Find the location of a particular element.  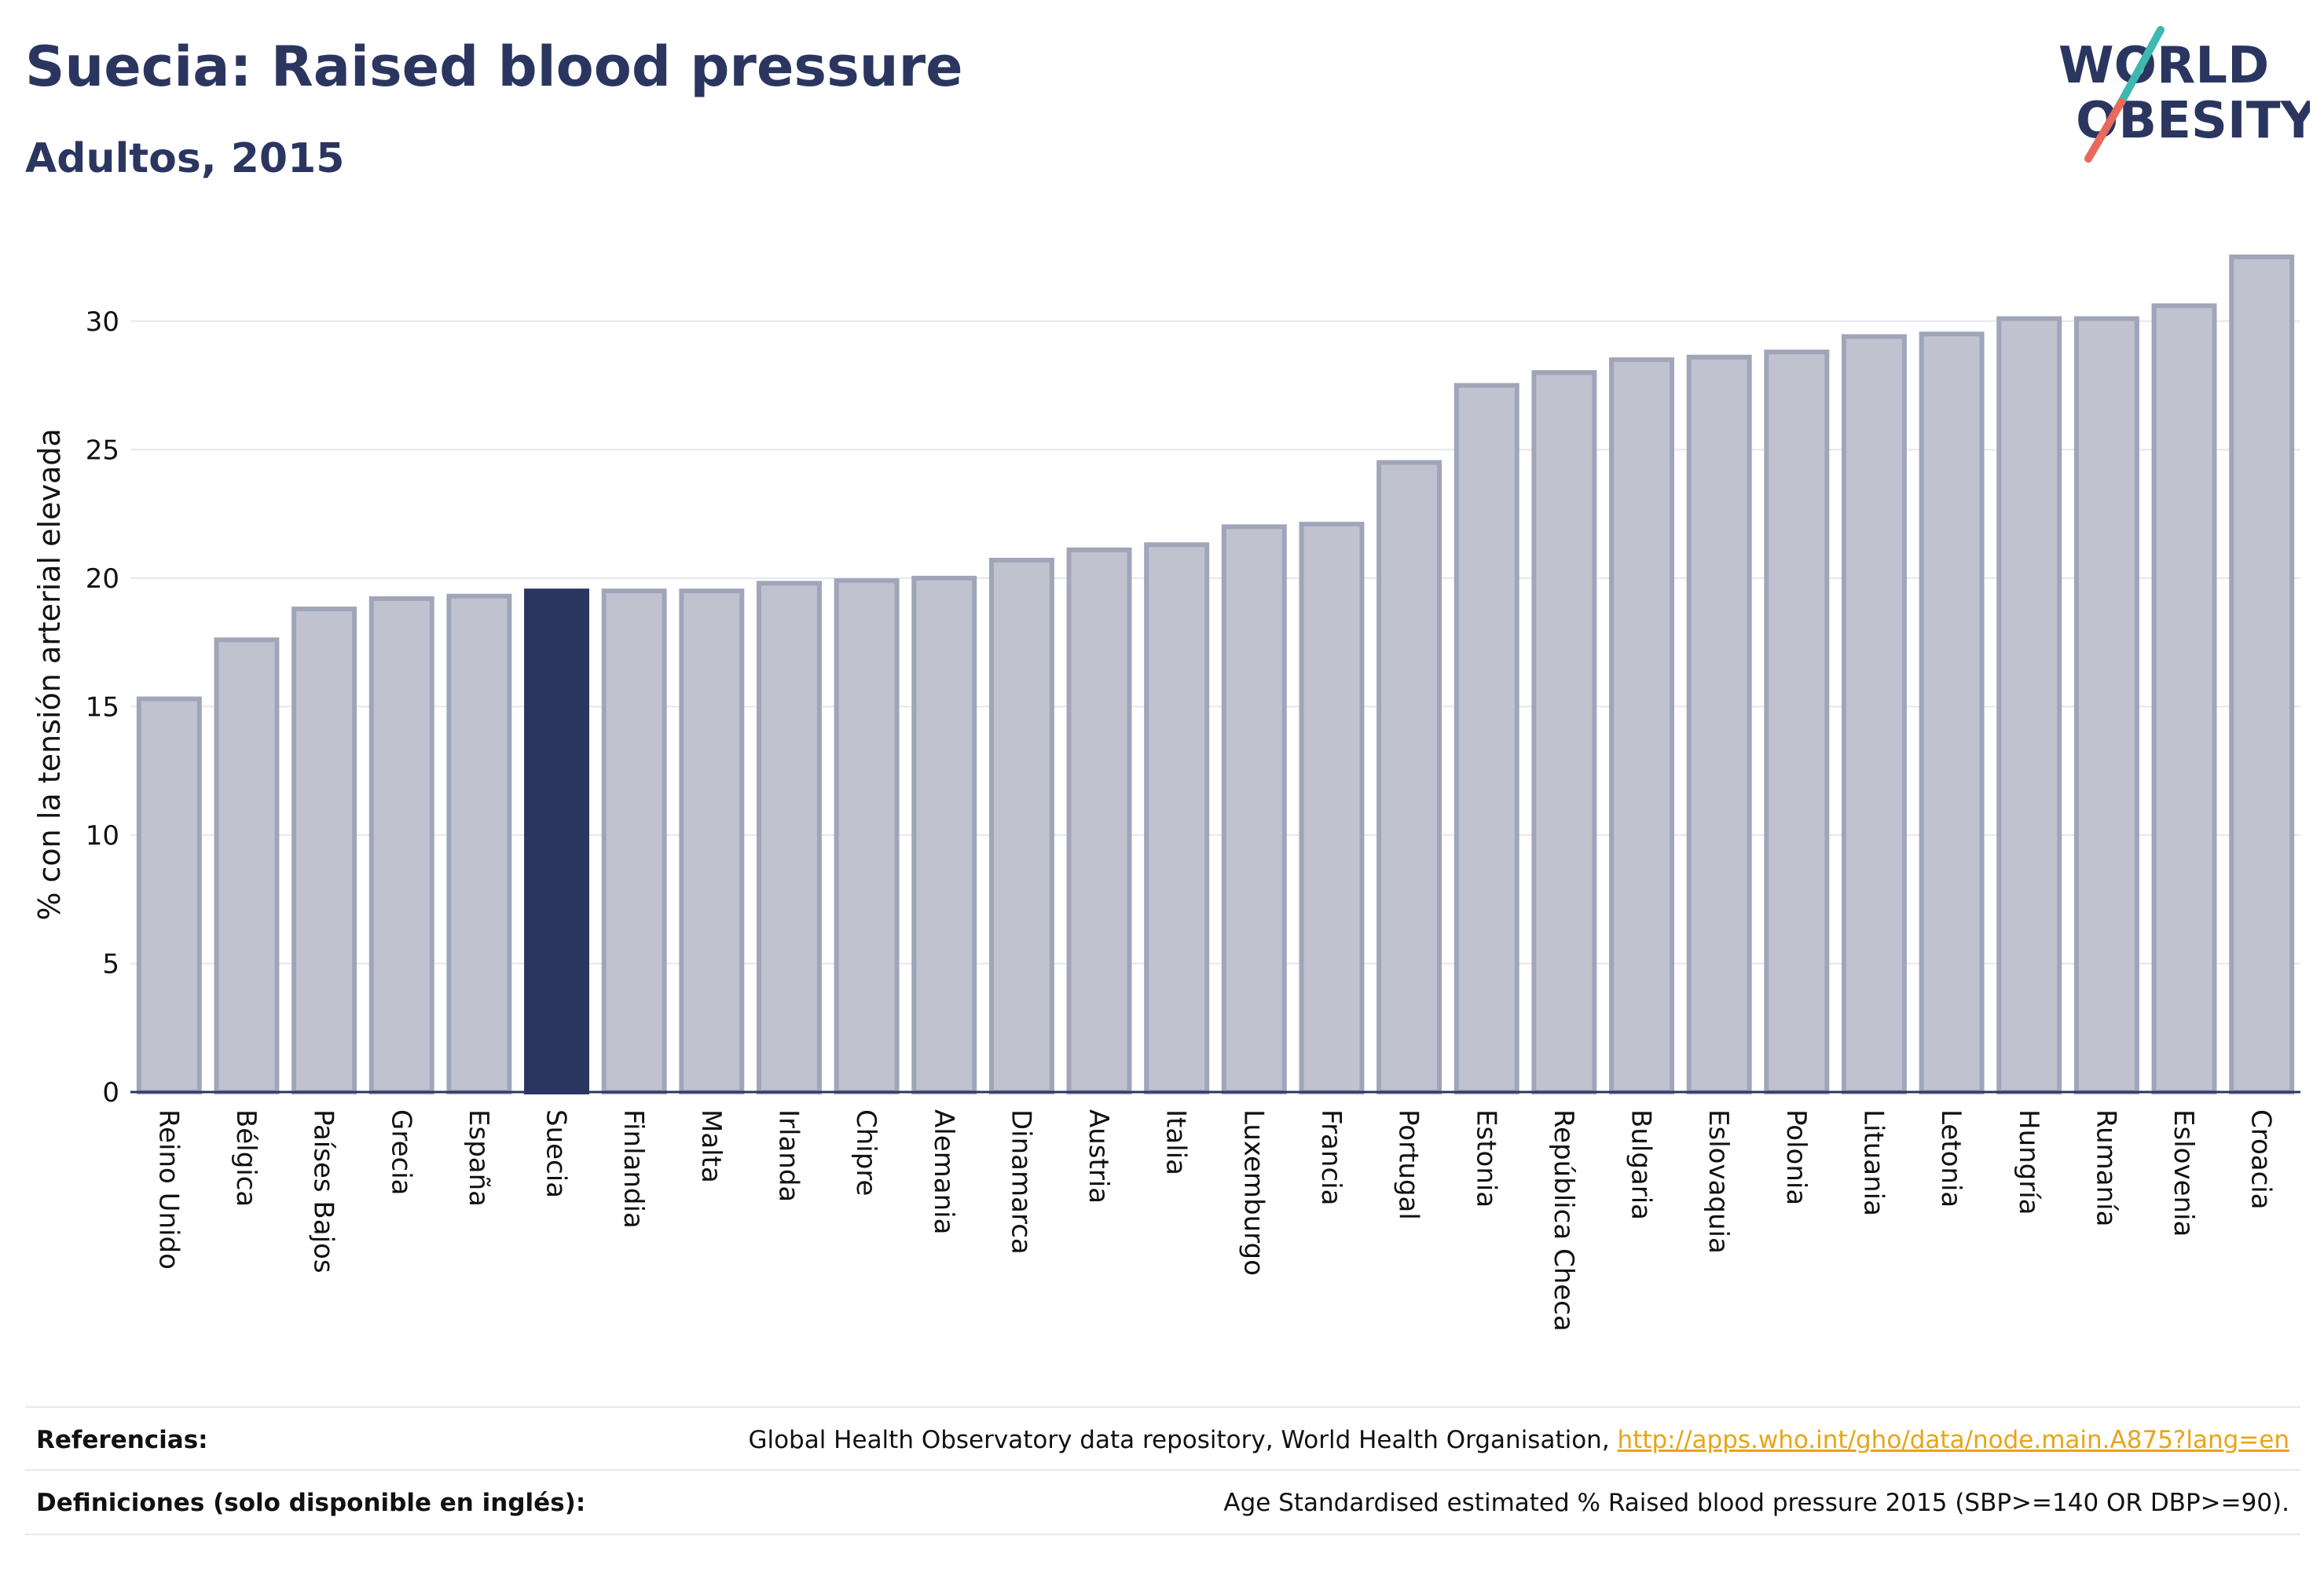

y-axis-label: % con la tensión arterial elevada is located at coordinates (49, 674).